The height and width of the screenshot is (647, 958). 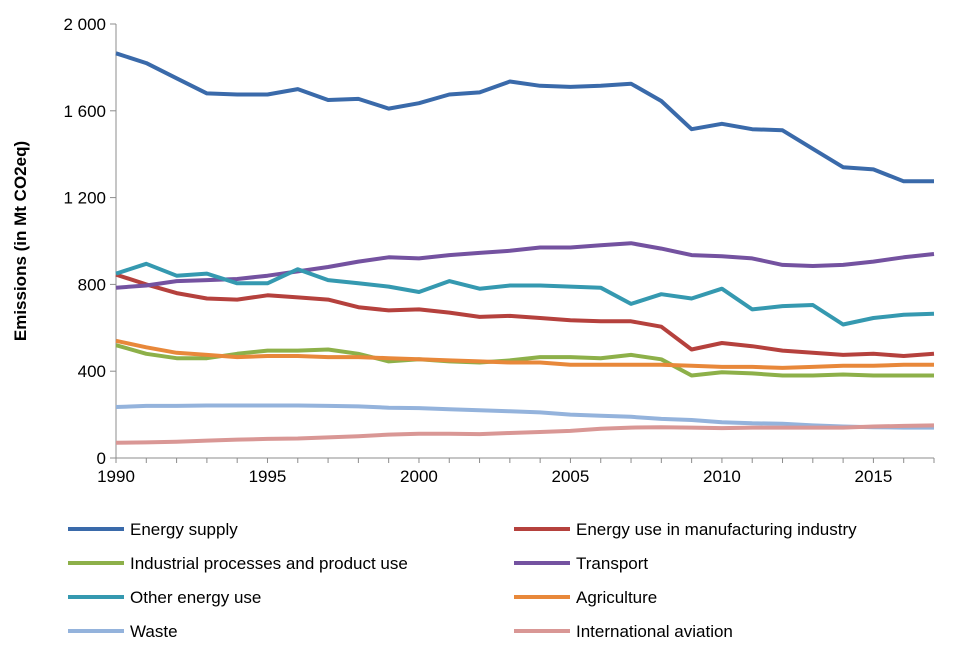 I want to click on series-line-international-aviation, so click(x=525, y=434).